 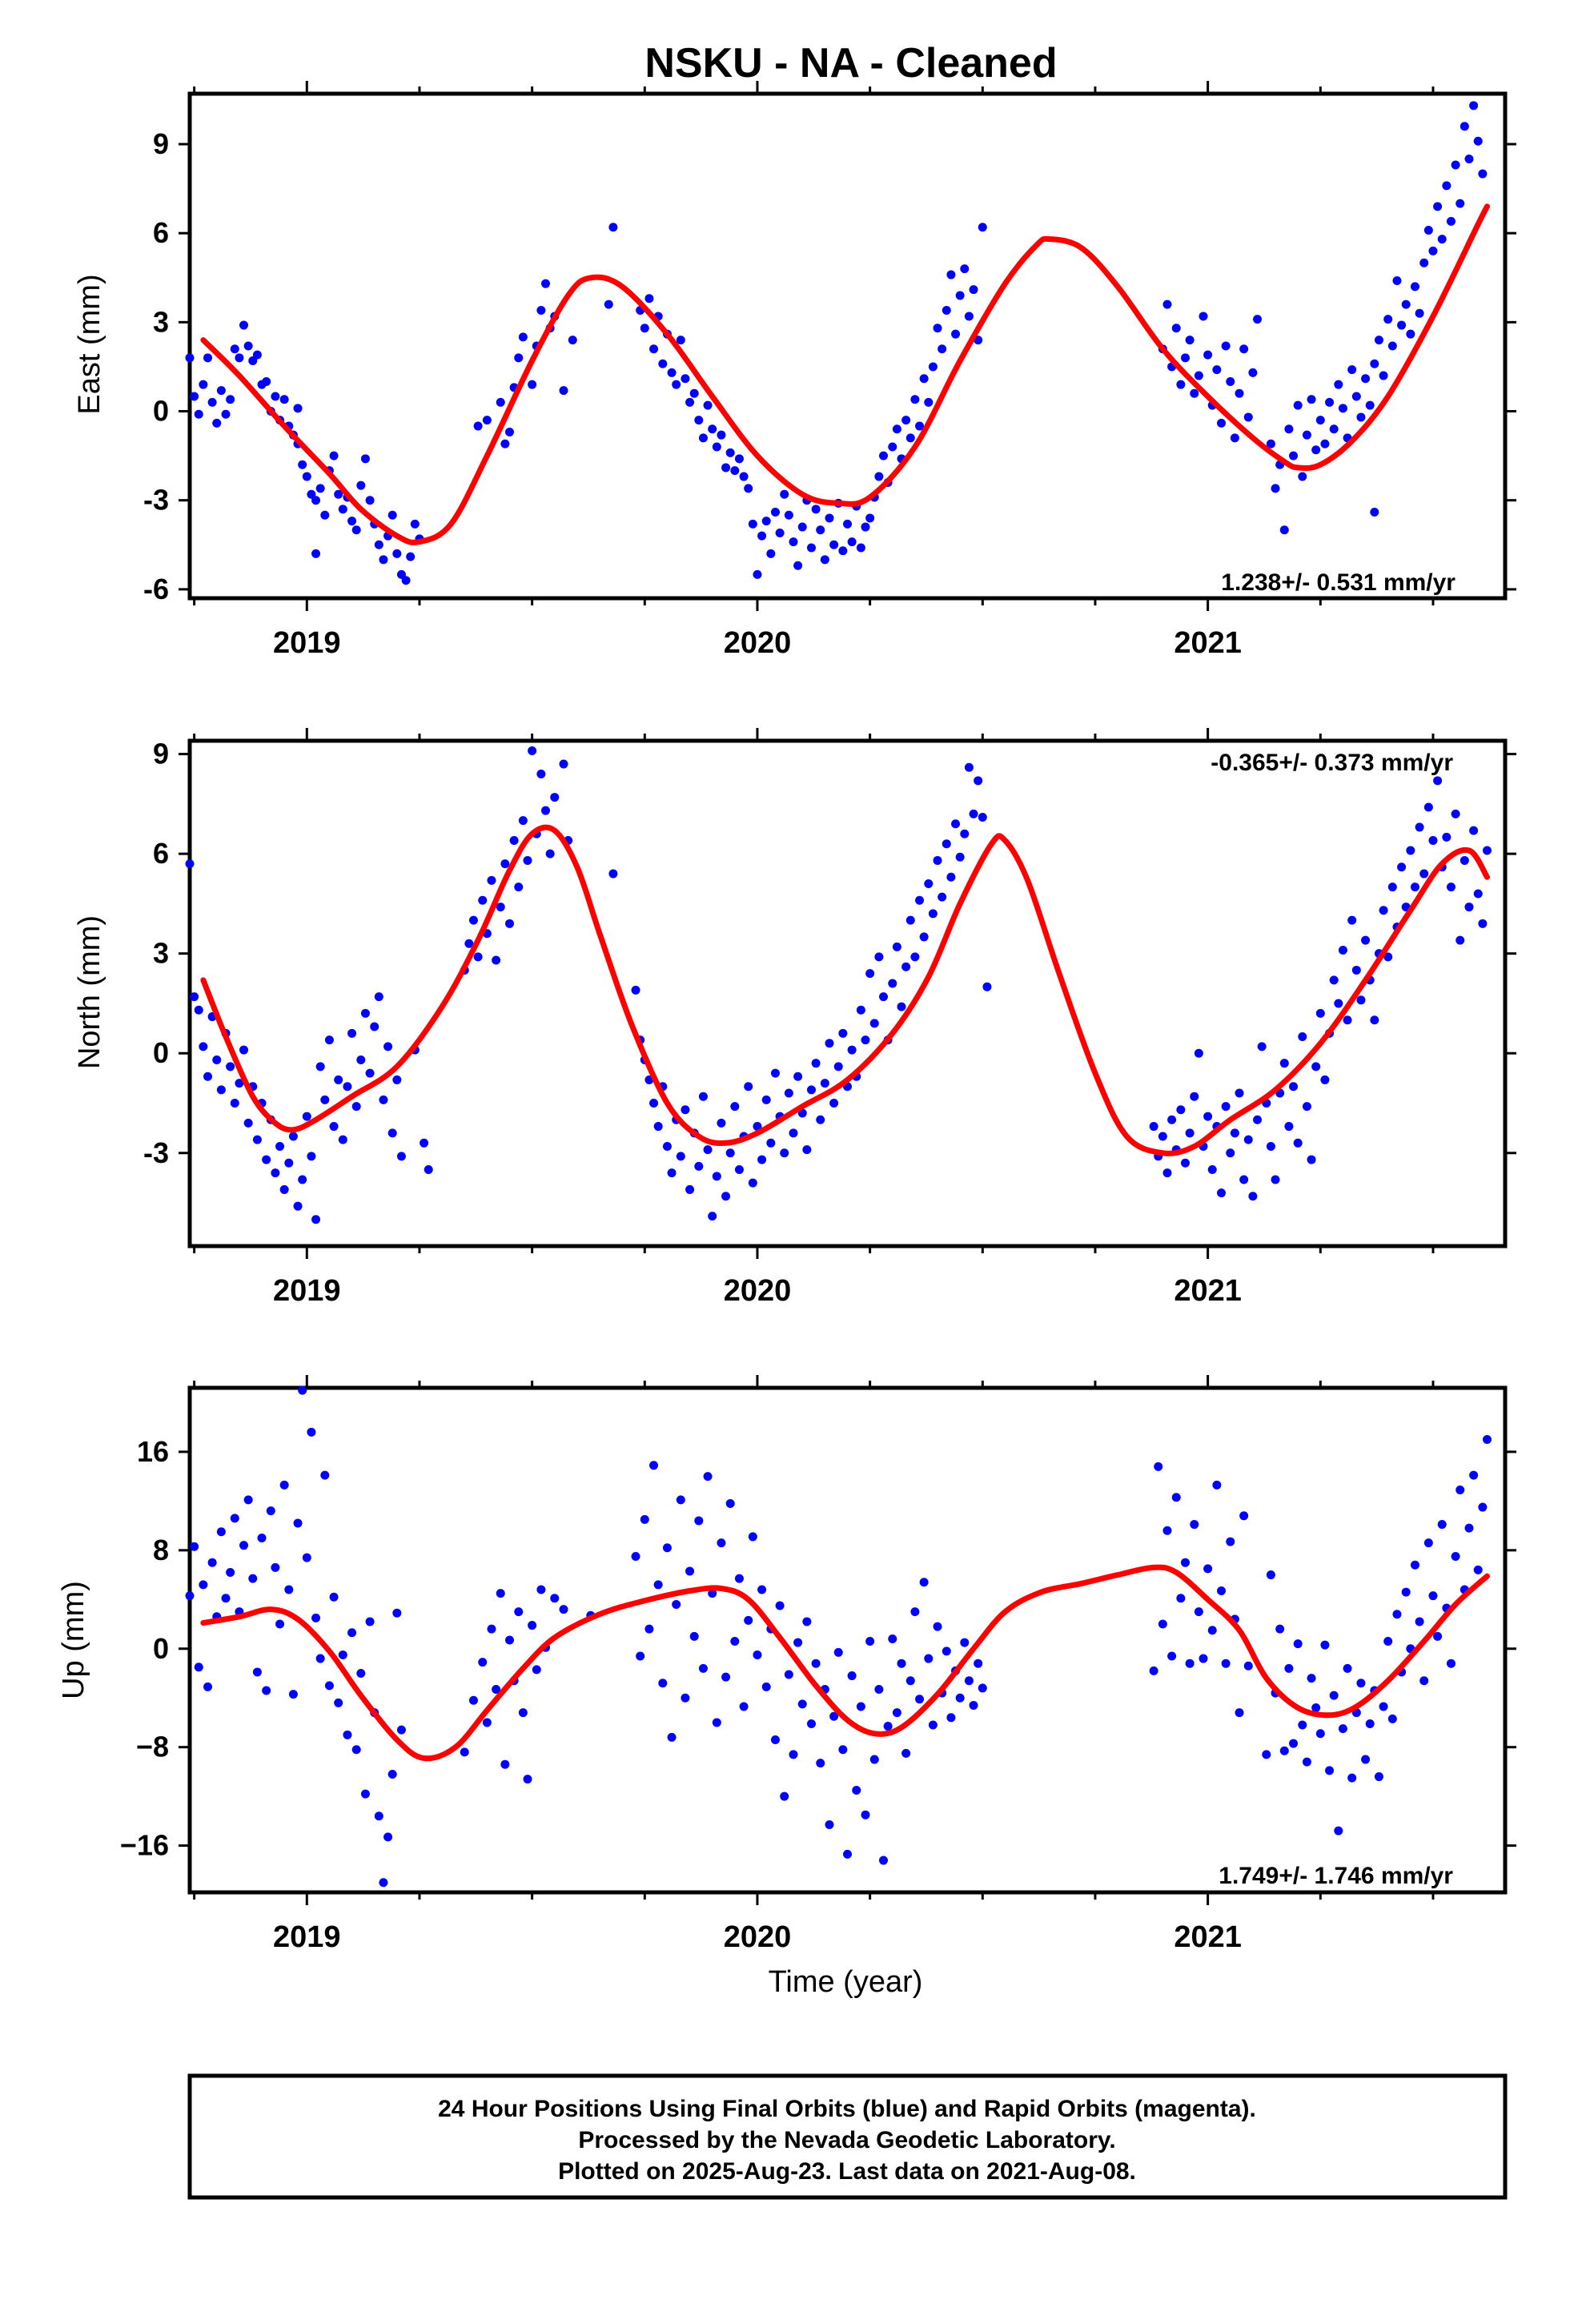 I want to click on up-xtick-label: 2019, so click(x=307, y=1937).